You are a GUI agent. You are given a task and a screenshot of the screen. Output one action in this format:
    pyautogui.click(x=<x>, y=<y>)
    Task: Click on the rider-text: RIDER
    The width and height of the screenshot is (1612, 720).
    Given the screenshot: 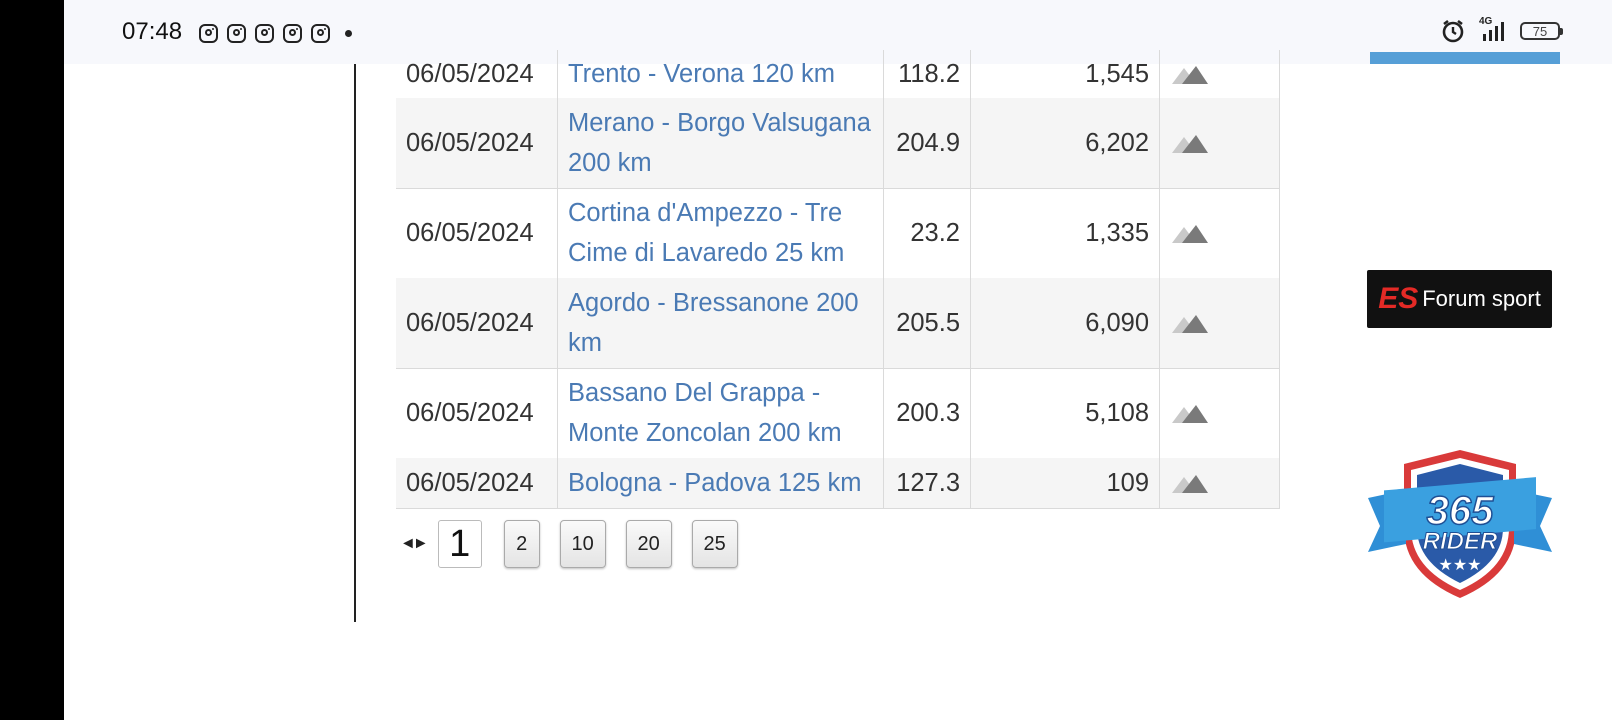 What is the action you would take?
    pyautogui.click(x=1460, y=541)
    